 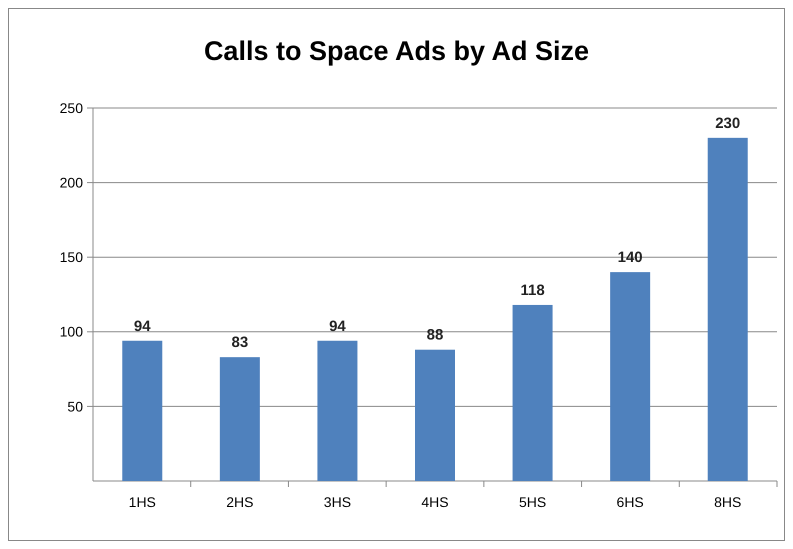 I want to click on y-tick-label: 100, so click(x=72, y=332).